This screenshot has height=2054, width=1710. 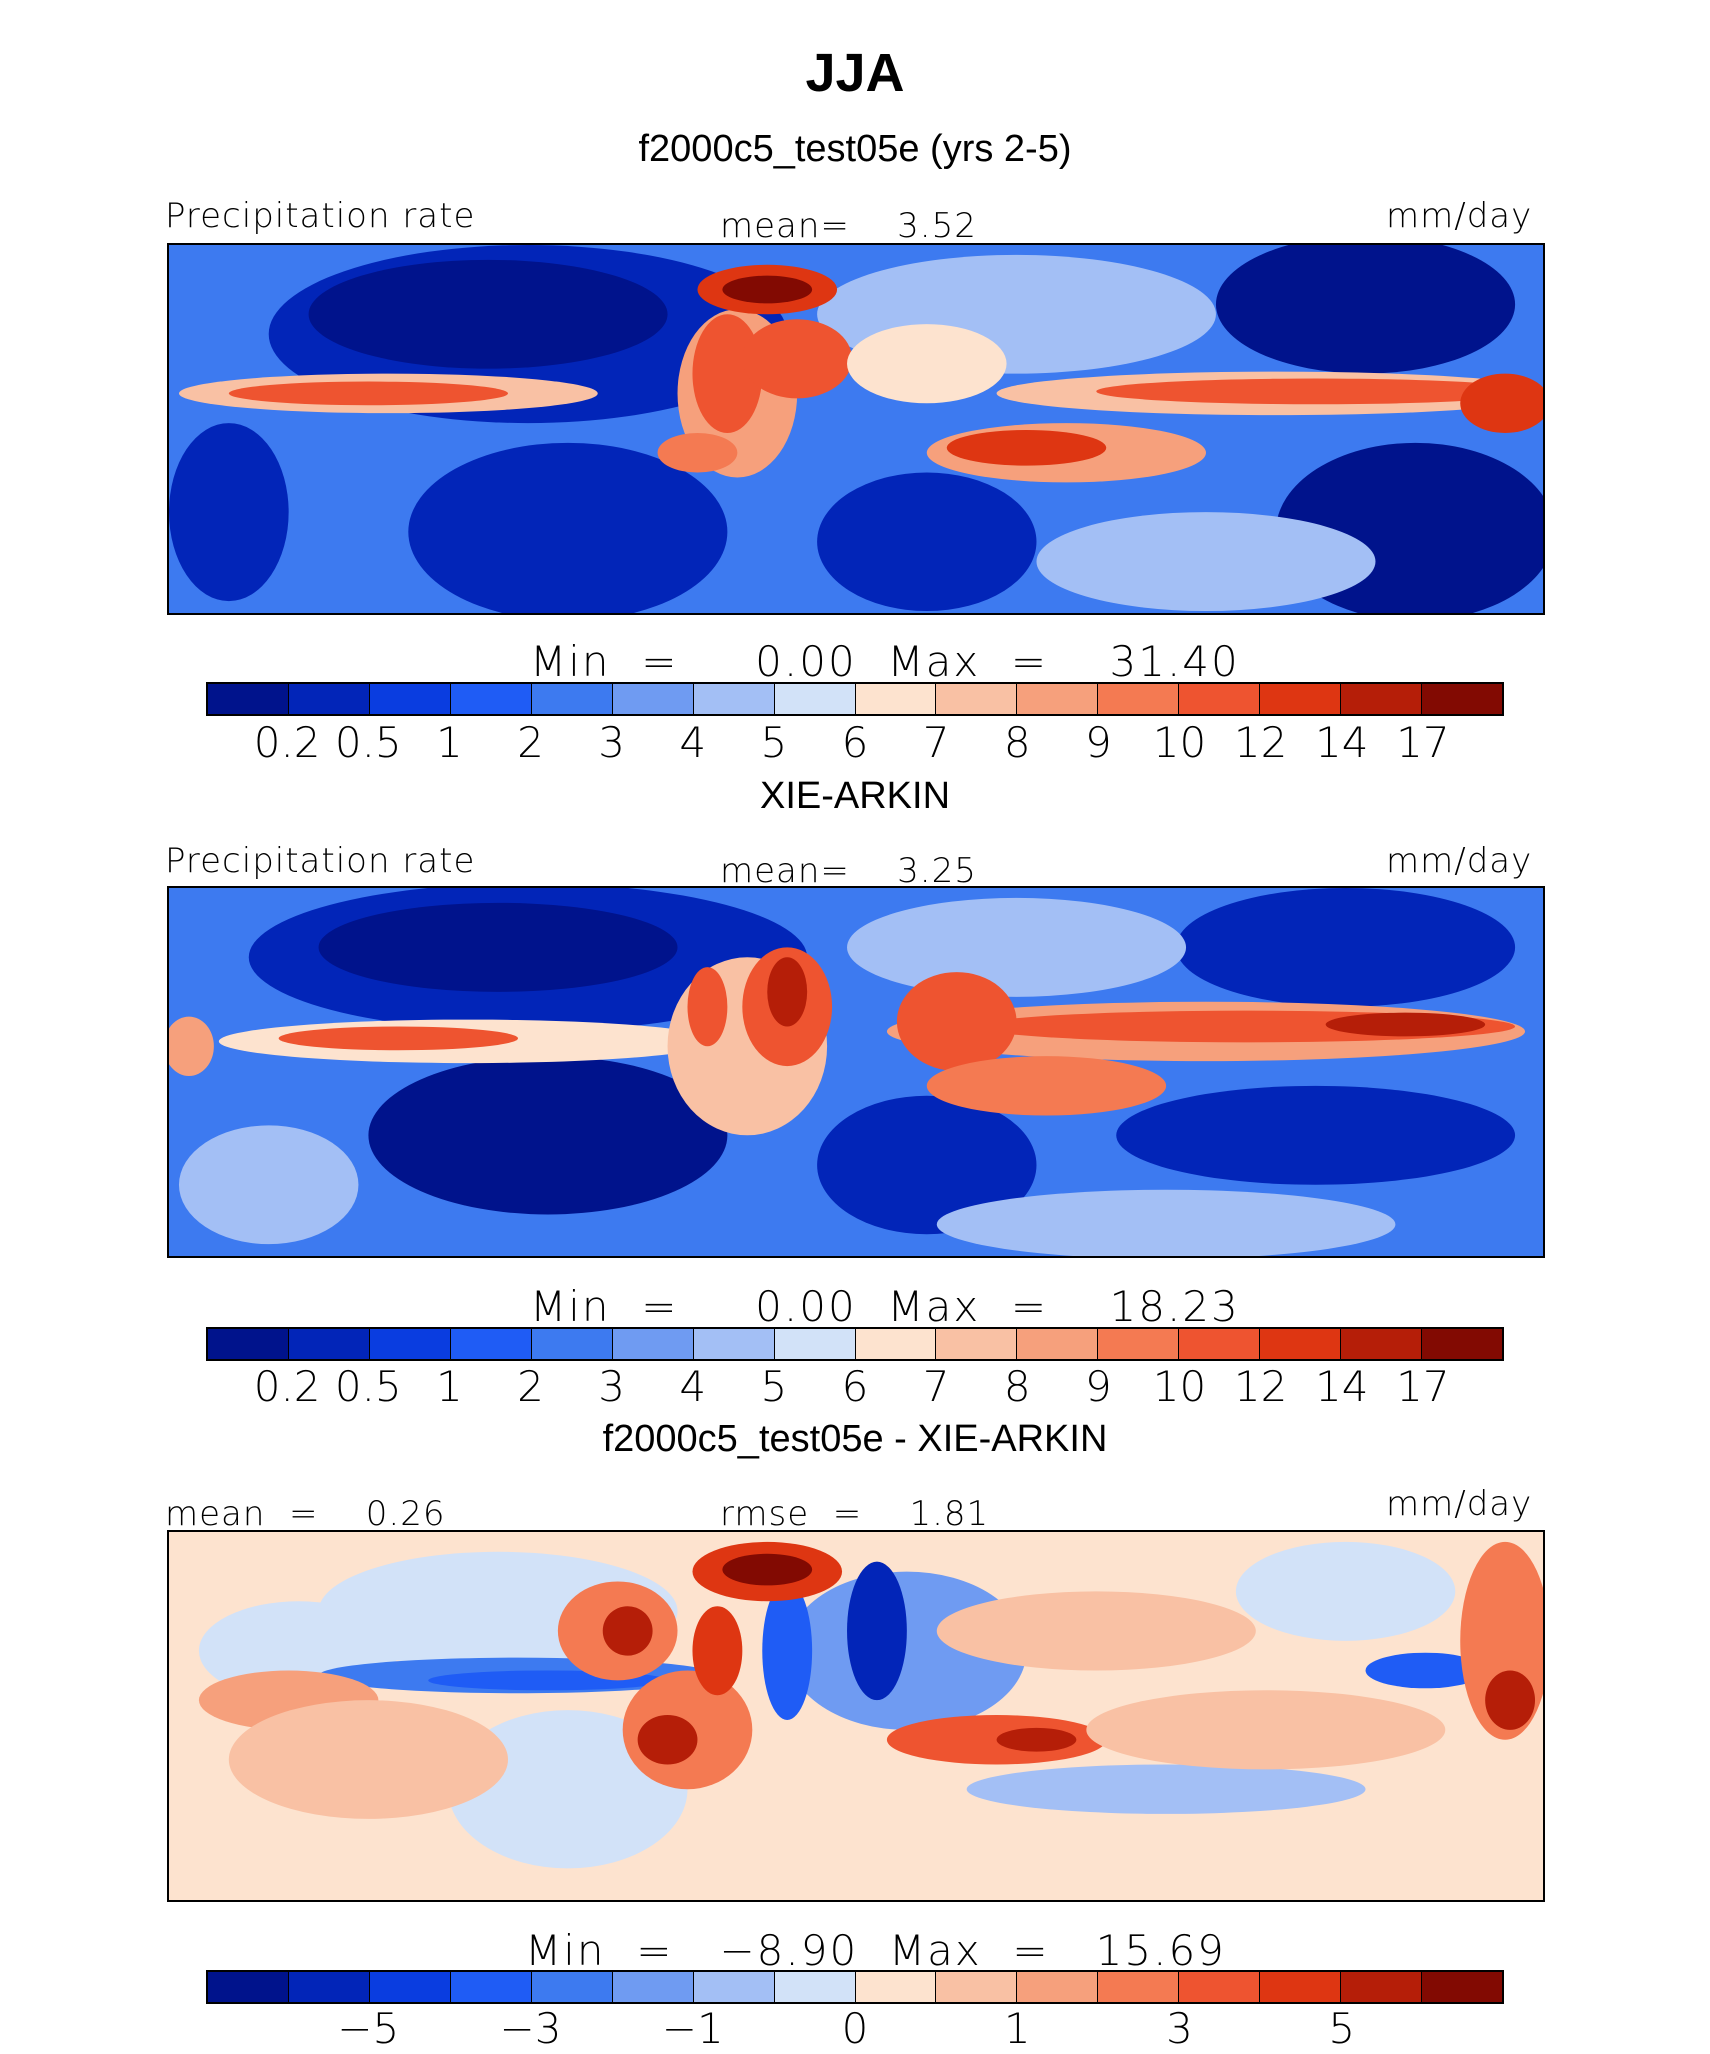 I want to click on panel-2-units-label: mm/day, so click(x=1459, y=861).